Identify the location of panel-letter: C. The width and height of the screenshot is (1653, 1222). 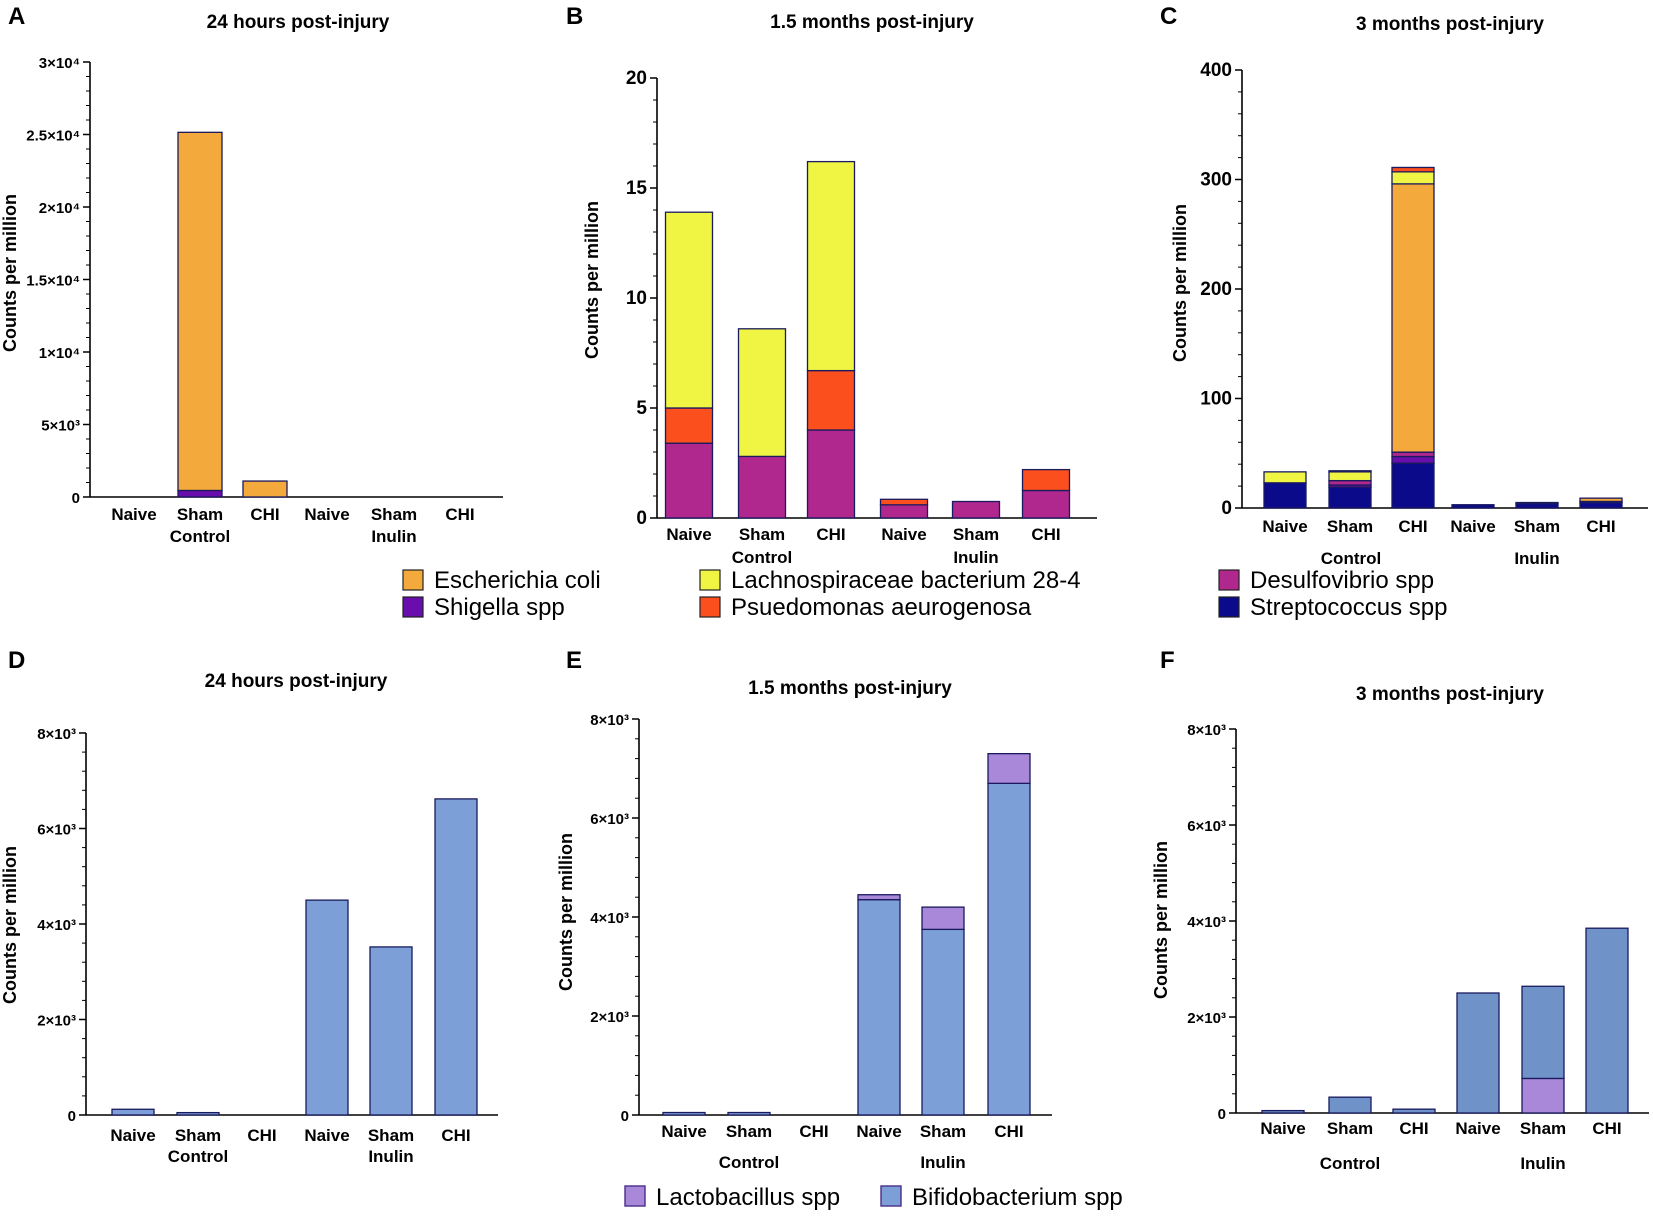
(1168, 16).